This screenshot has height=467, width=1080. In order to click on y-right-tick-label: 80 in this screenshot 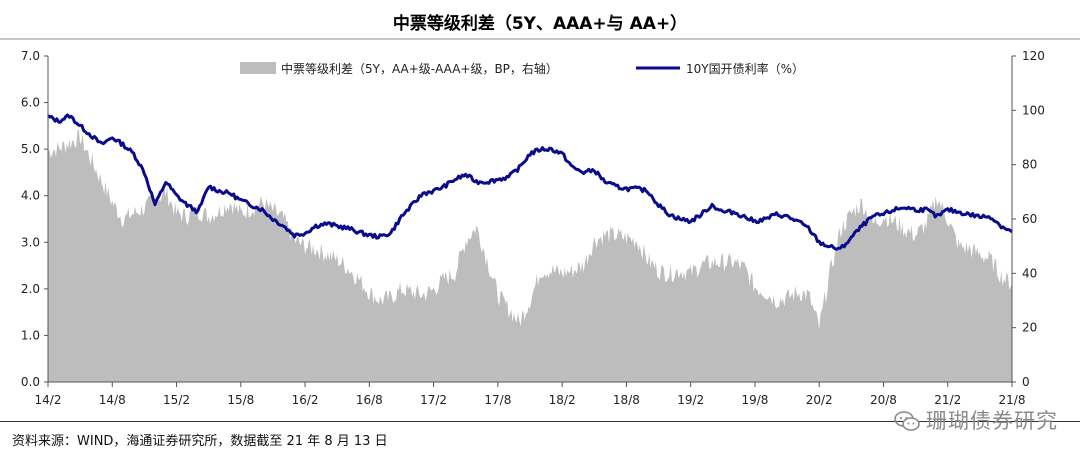, I will do `click(1029, 165)`.